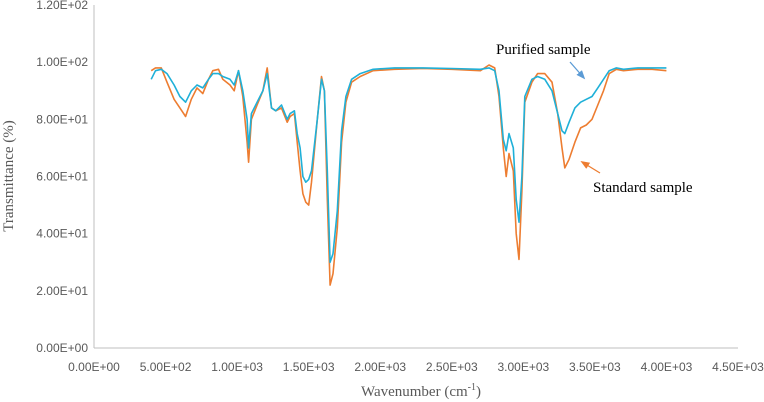  What do you see at coordinates (62, 348) in the screenshot?
I see `y-tick-label: 0.00E+00` at bounding box center [62, 348].